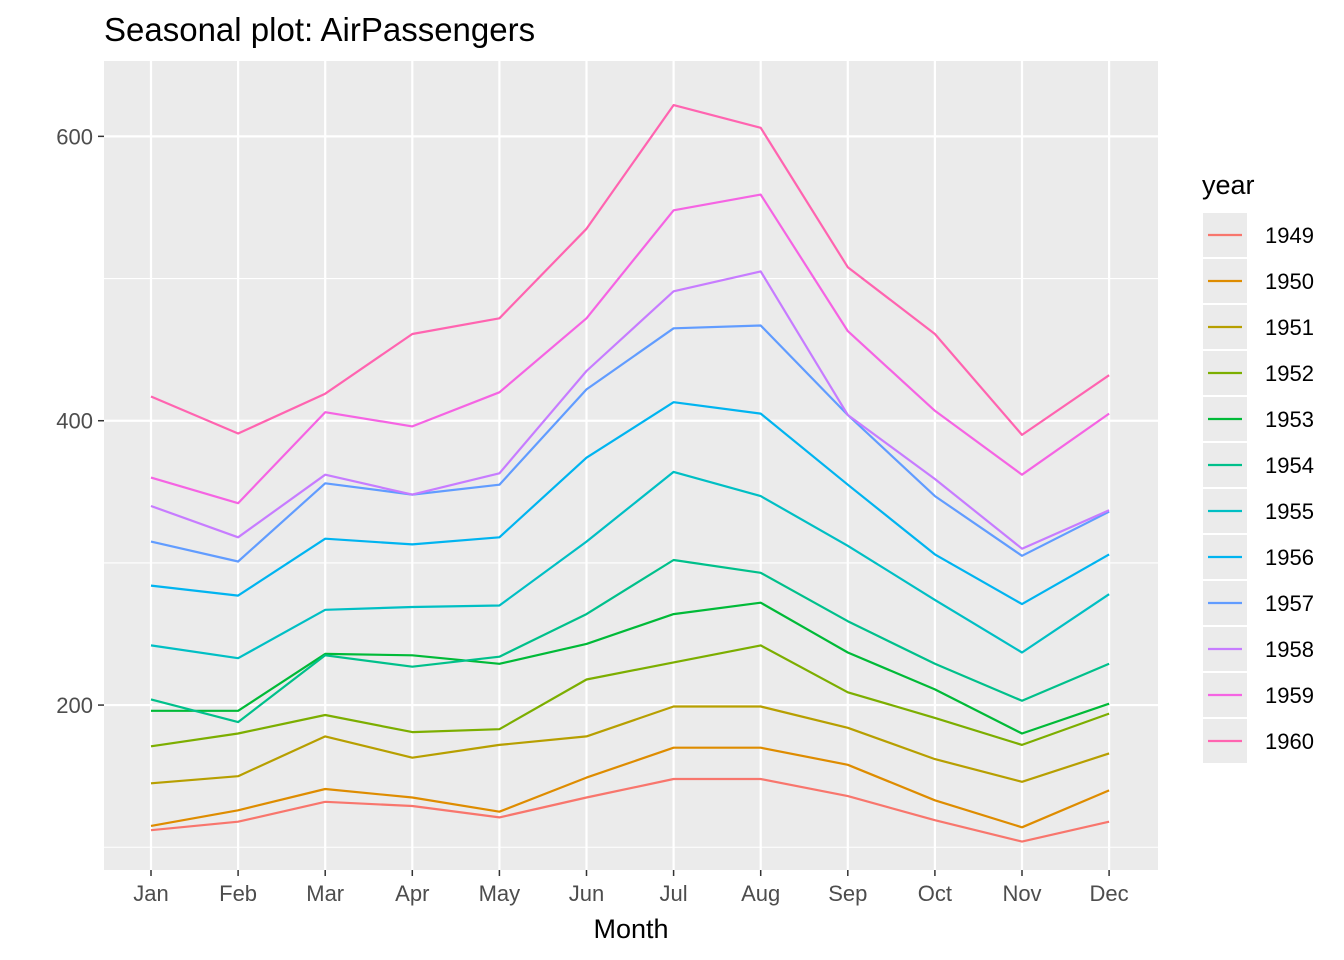 The width and height of the screenshot is (1344, 960). I want to click on series-line-1950, so click(630, 787).